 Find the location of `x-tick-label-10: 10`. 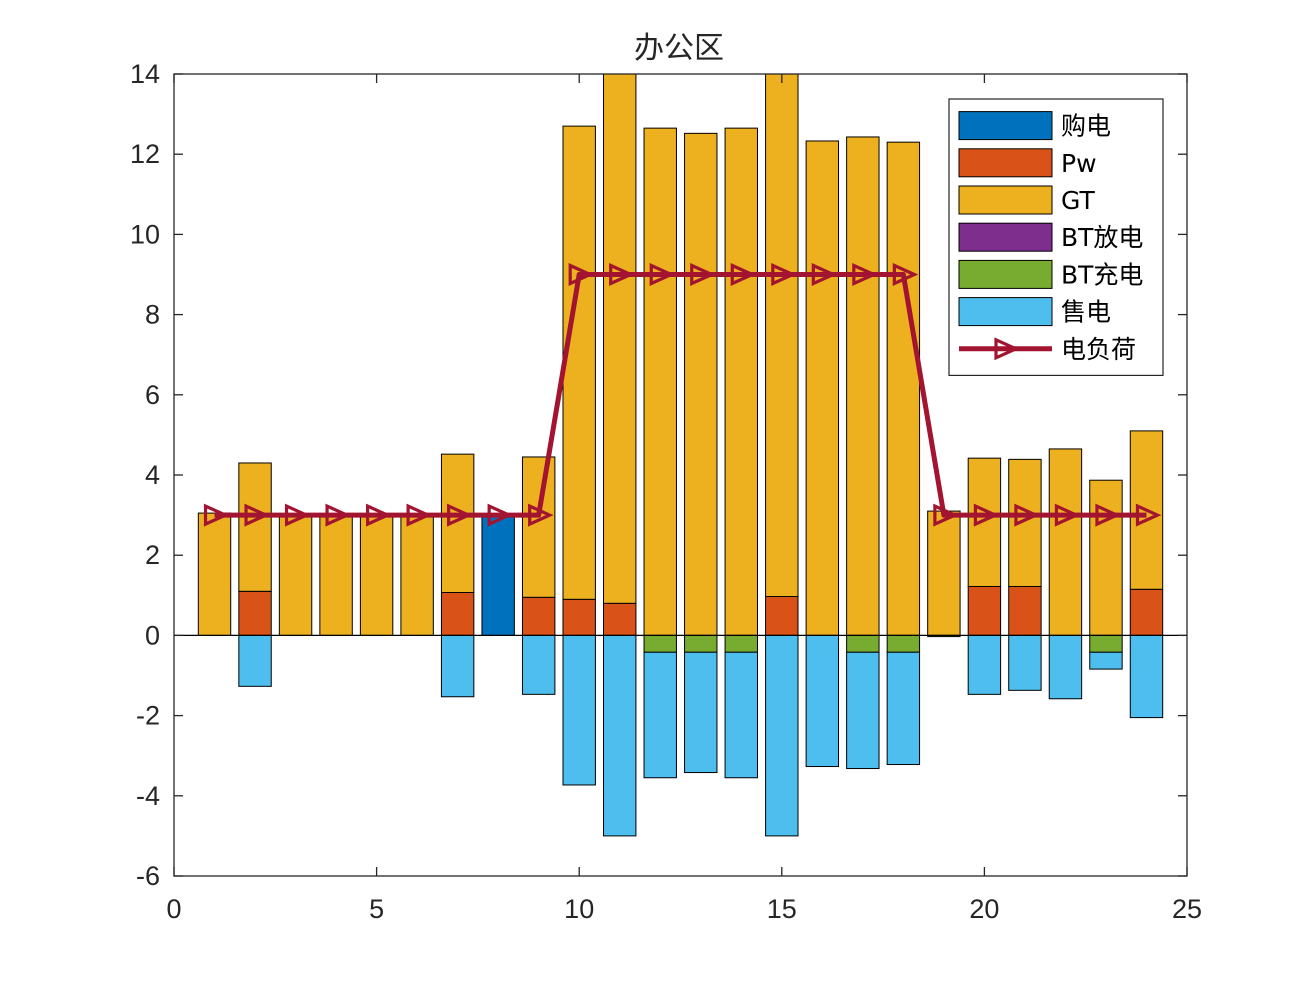

x-tick-label-10: 10 is located at coordinates (579, 909).